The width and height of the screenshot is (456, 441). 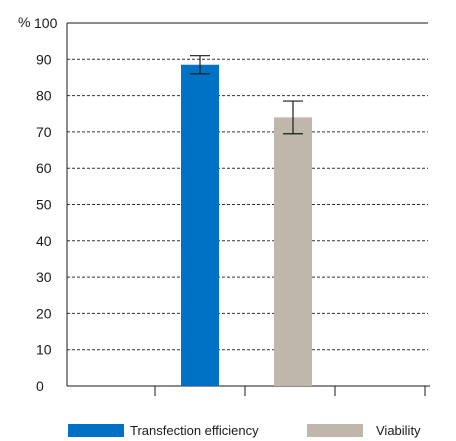 What do you see at coordinates (44, 168) in the screenshot?
I see `y-tick-label: 60` at bounding box center [44, 168].